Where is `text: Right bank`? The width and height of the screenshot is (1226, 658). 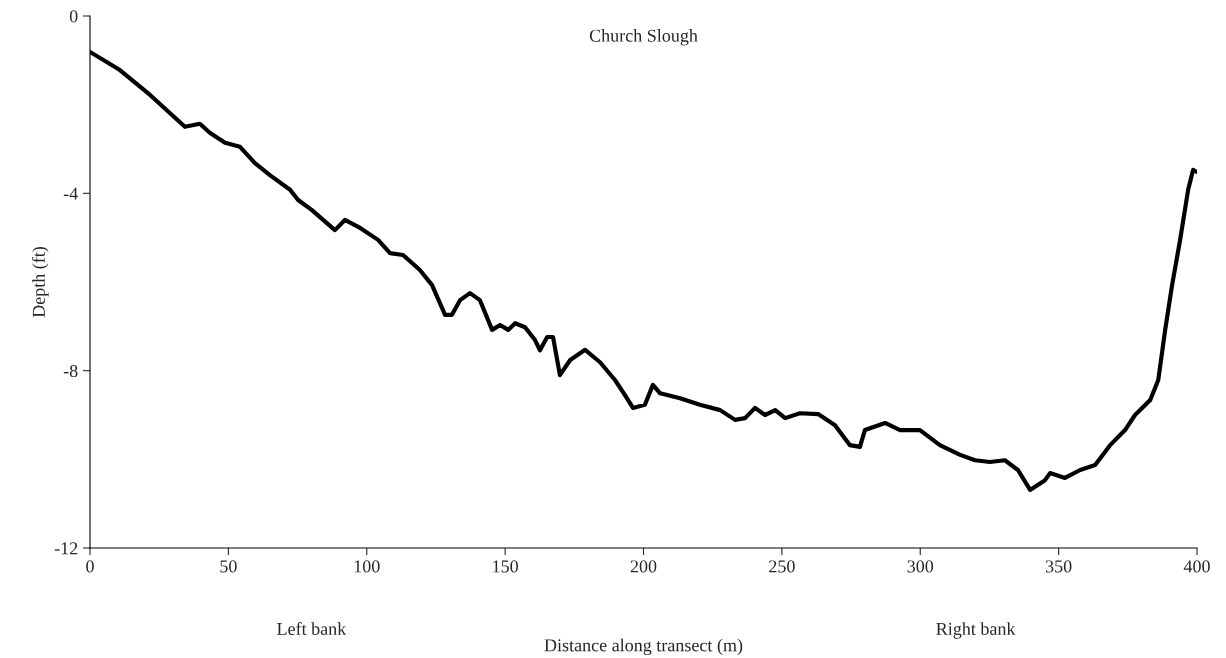 text: Right bank is located at coordinates (976, 630).